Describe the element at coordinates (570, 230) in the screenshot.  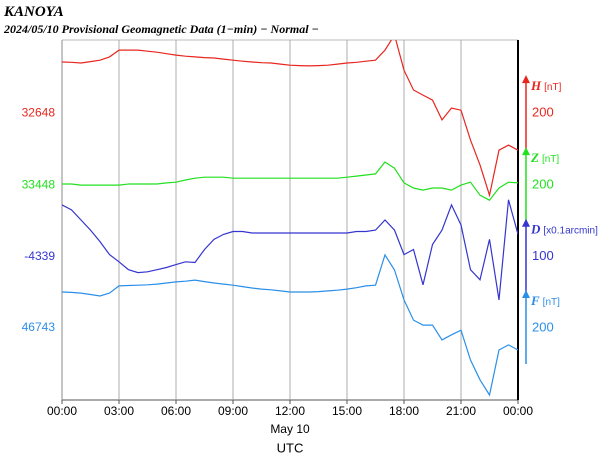
I see `series-unit: [x0.1arcmin]` at that location.